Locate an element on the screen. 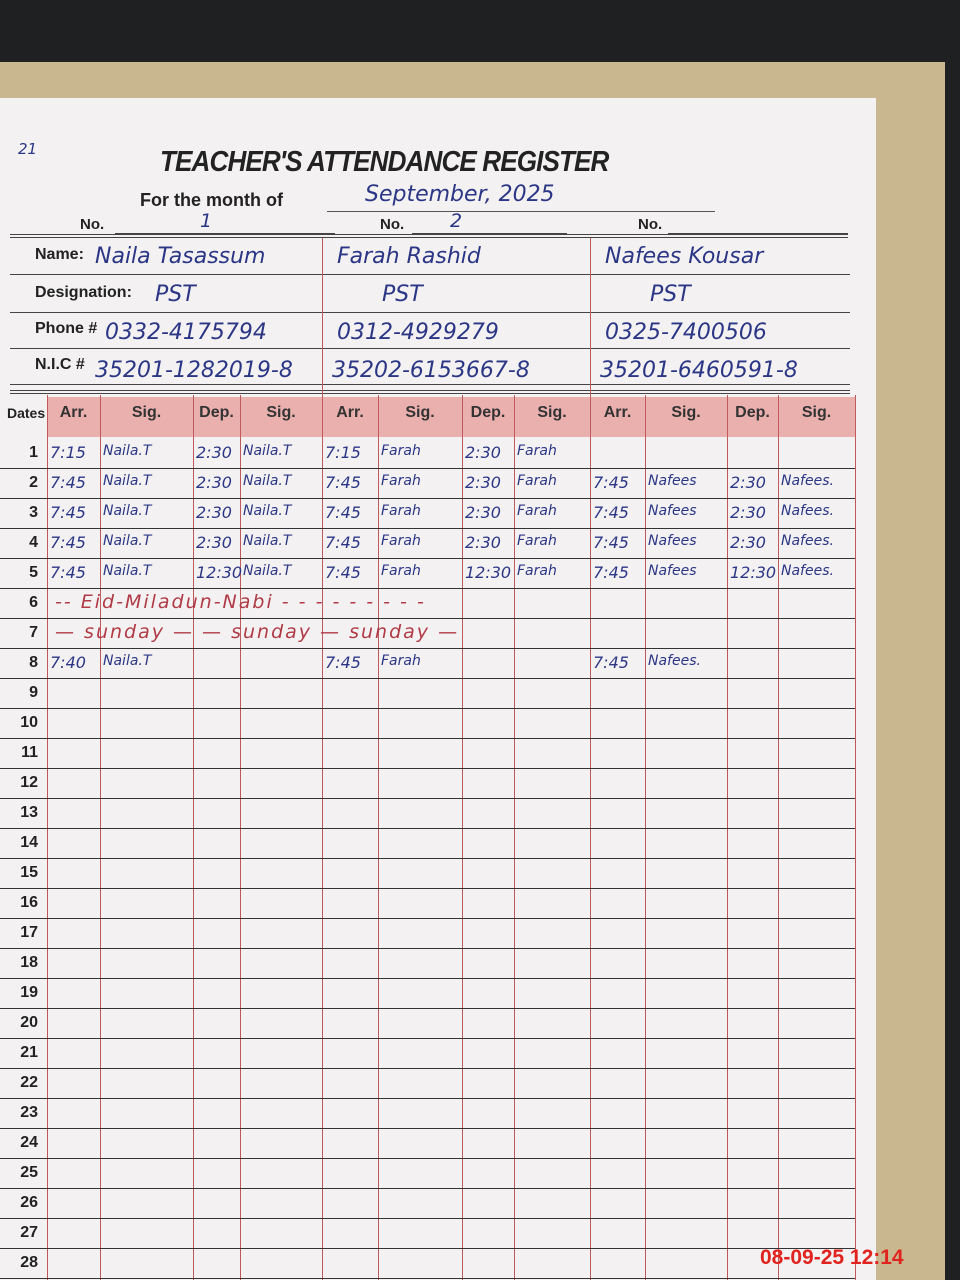 This screenshot has width=960, height=1280. teacher-name: Farah Rashid is located at coordinates (409, 256).